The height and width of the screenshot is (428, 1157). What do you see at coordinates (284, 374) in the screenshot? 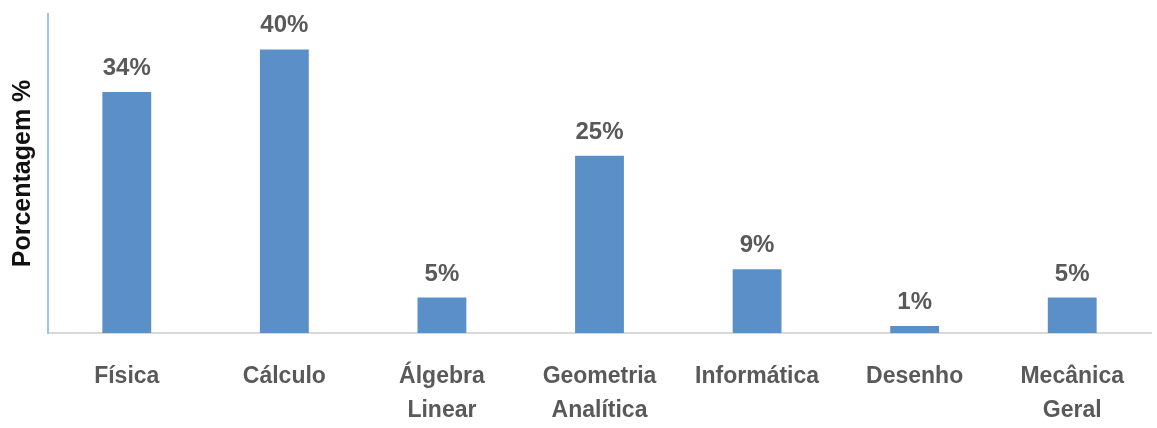
I see `x-tick-label: Cálculo` at bounding box center [284, 374].